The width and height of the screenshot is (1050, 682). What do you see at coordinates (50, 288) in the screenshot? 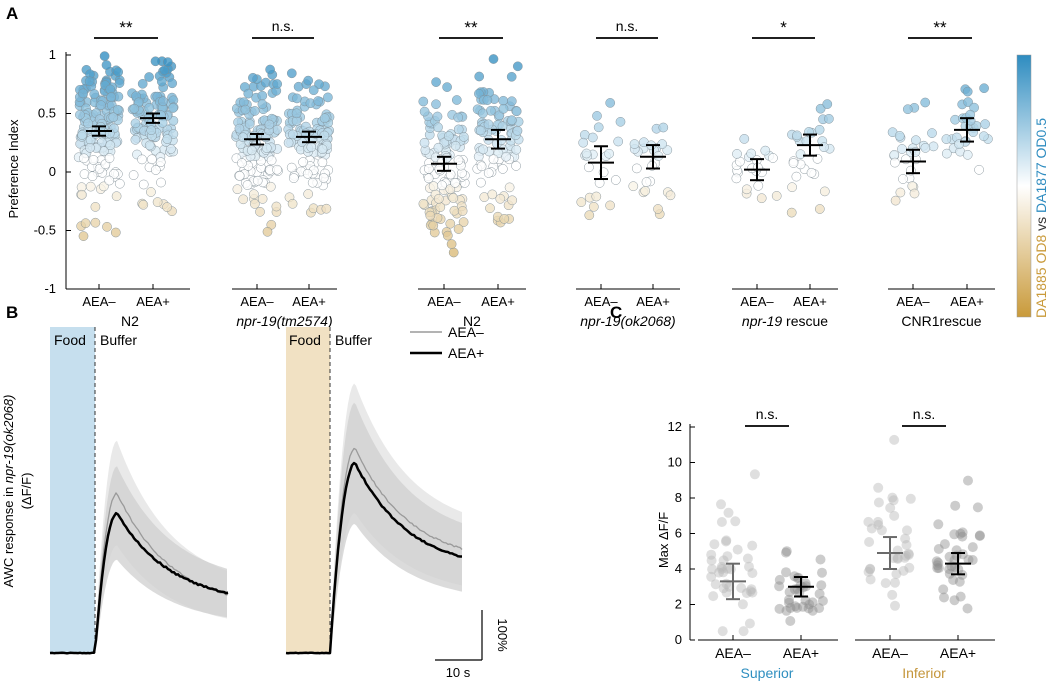
I see `panel-a-y-tick-label: -1` at bounding box center [50, 288].